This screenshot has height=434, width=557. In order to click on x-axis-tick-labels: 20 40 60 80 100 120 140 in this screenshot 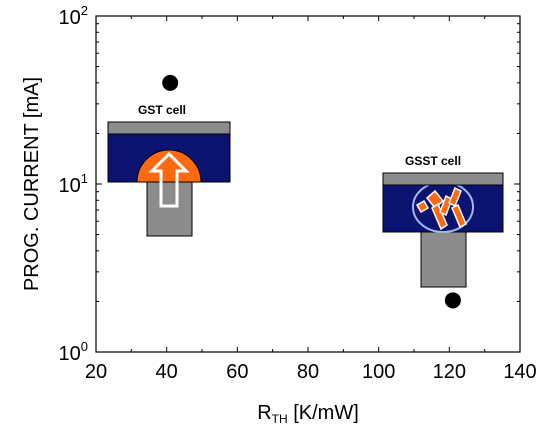, I will do `click(311, 372)`.